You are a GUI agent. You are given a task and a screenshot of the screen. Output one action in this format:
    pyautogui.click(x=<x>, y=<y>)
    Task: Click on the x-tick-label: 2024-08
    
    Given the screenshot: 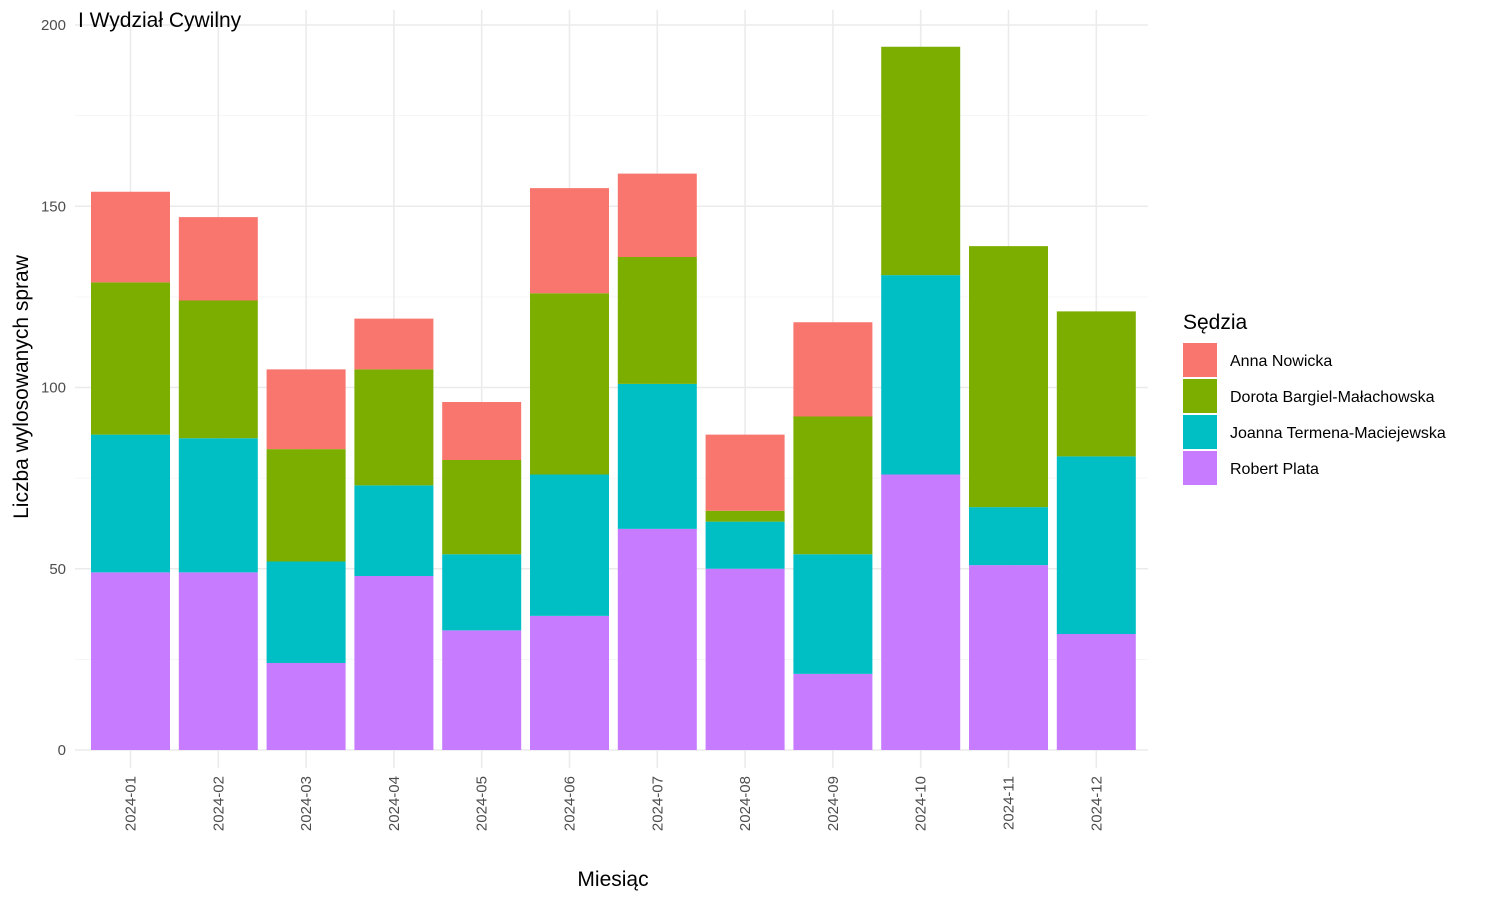 What is the action you would take?
    pyautogui.click(x=745, y=803)
    